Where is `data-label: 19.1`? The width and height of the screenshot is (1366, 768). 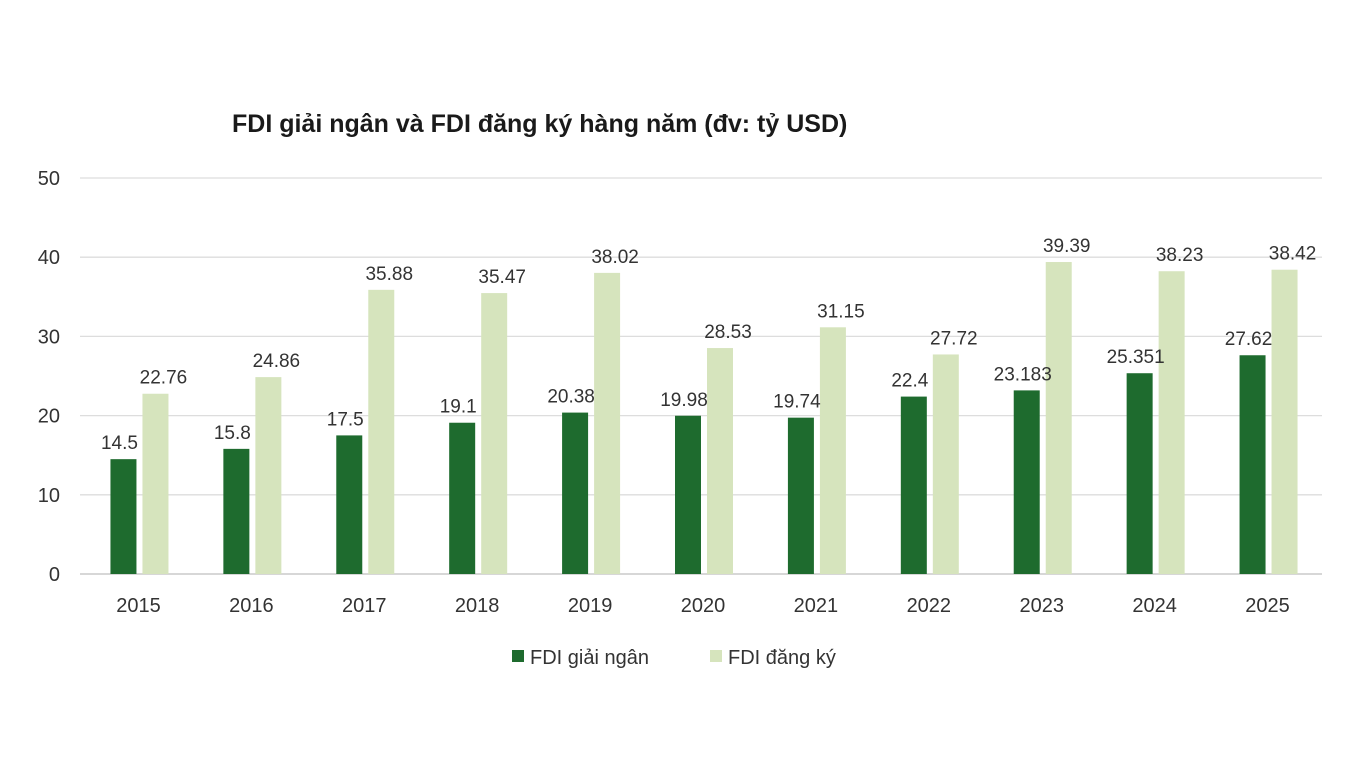
data-label: 19.1 is located at coordinates (458, 407).